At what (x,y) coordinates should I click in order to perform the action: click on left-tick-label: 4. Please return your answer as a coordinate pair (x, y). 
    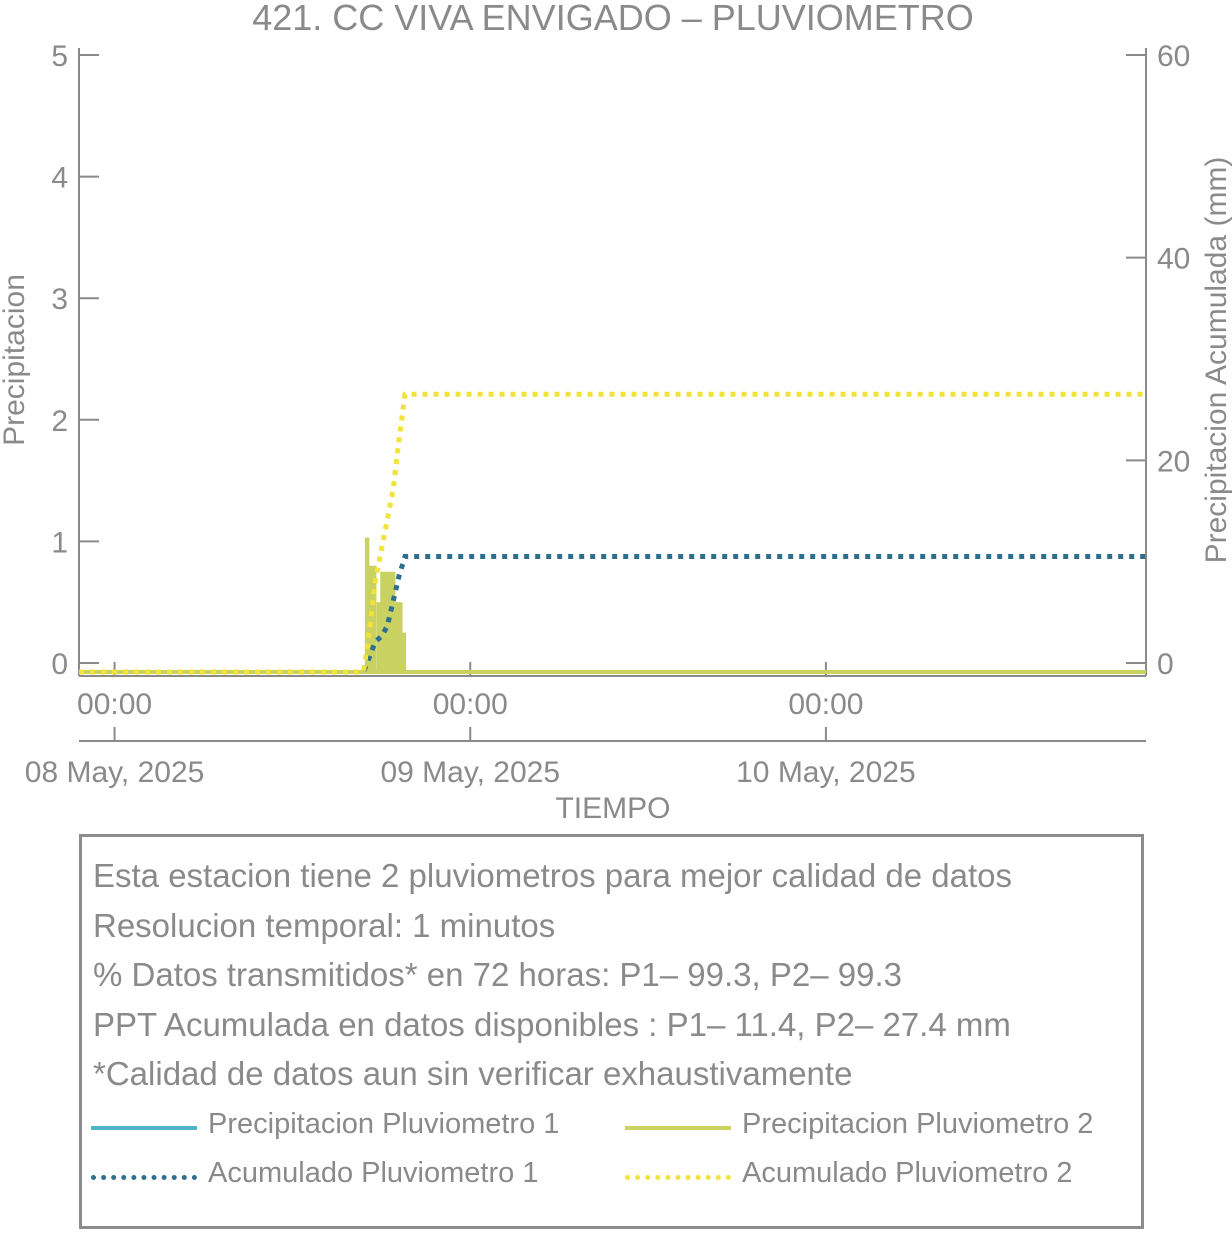
    Looking at the image, I should click on (59, 178).